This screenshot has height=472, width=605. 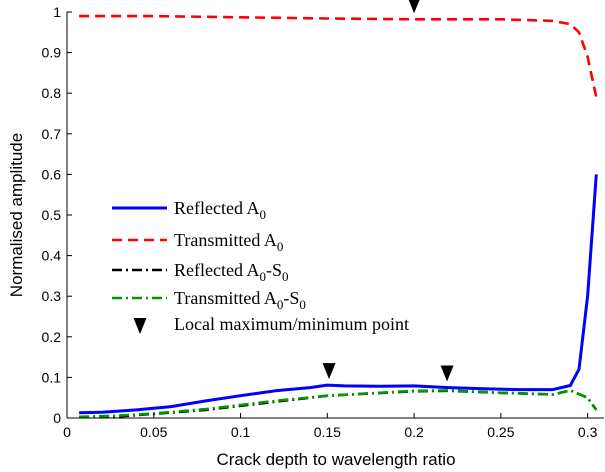 What do you see at coordinates (52, 53) in the screenshot?
I see `y-tick-label: 0.9` at bounding box center [52, 53].